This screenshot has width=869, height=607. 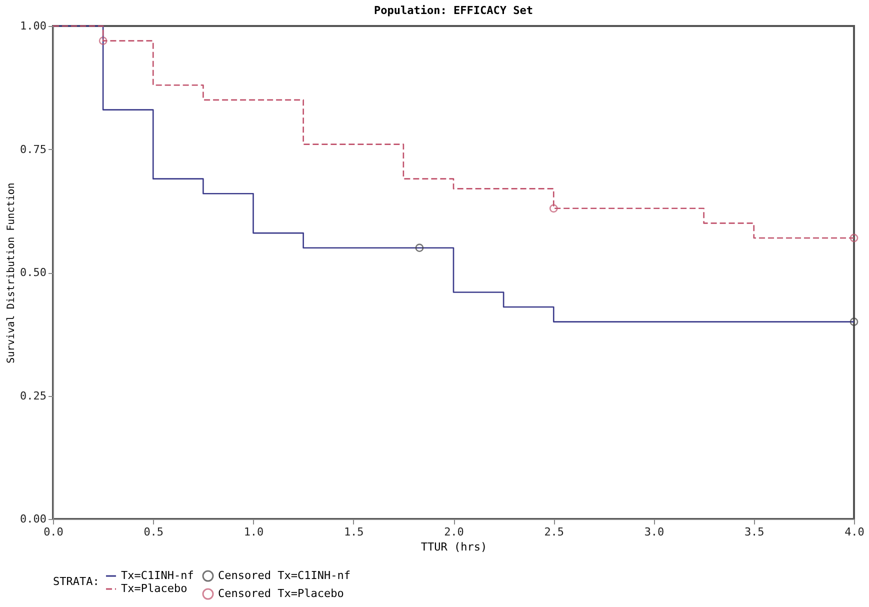 What do you see at coordinates (854, 532) in the screenshot?
I see `x-tick-label: 4.0` at bounding box center [854, 532].